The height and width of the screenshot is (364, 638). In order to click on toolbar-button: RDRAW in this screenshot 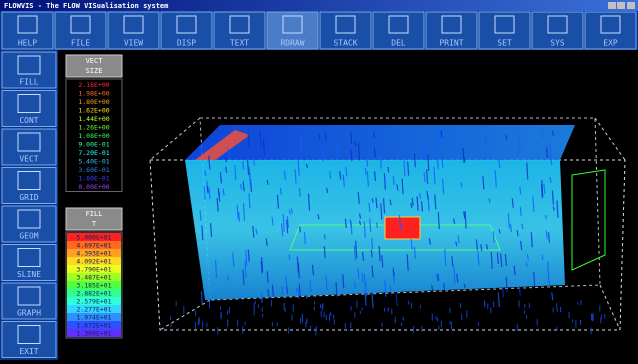, I will do `click(292, 30)`.